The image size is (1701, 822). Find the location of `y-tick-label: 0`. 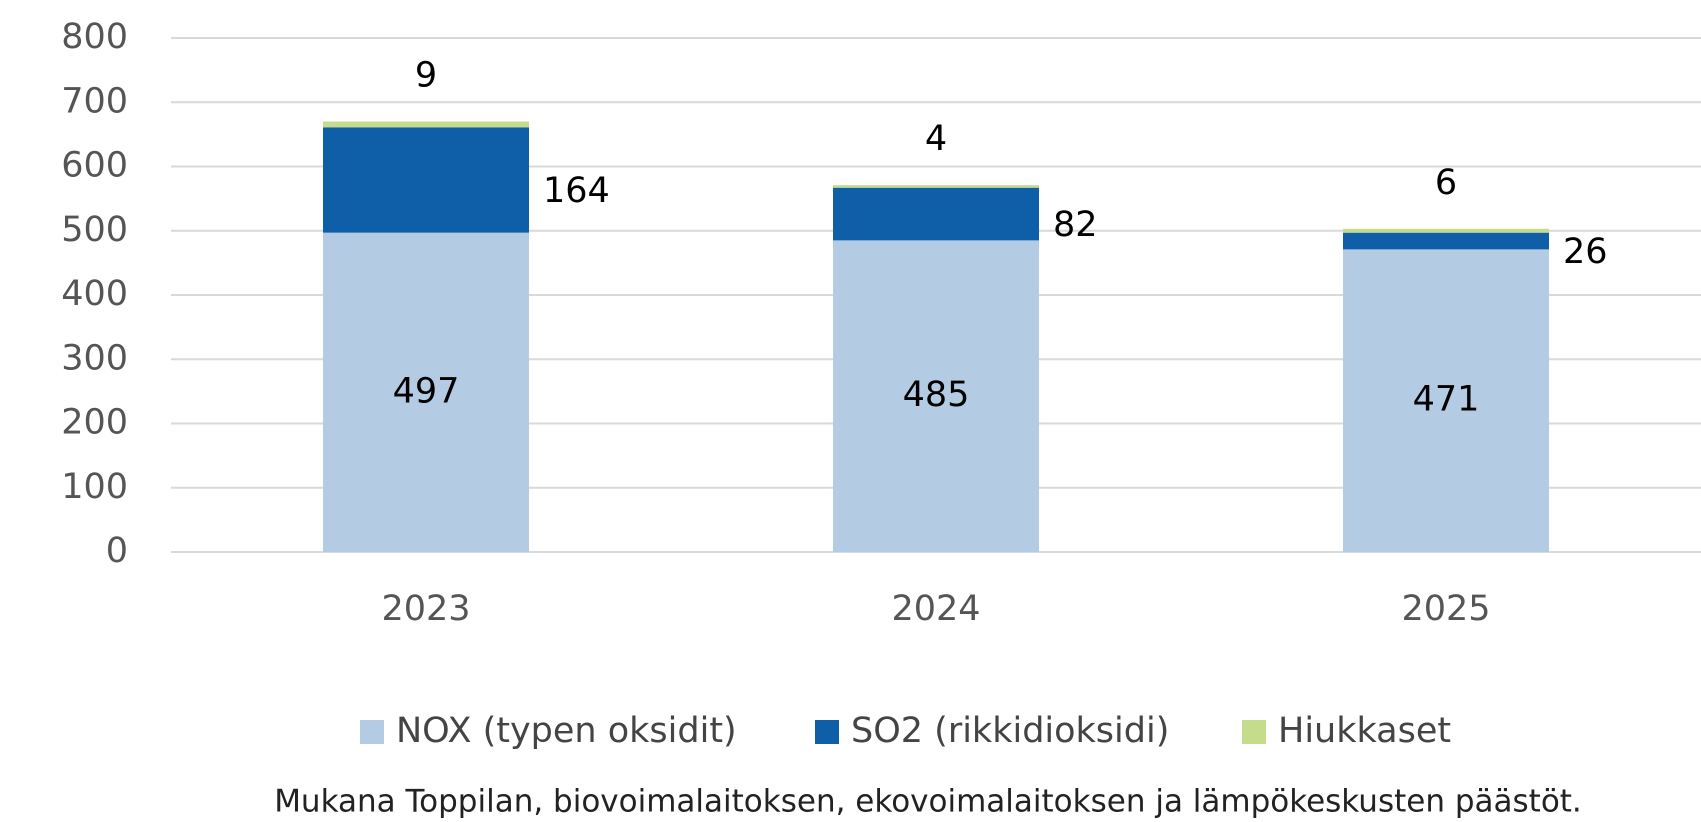

y-tick-label: 0 is located at coordinates (117, 551).